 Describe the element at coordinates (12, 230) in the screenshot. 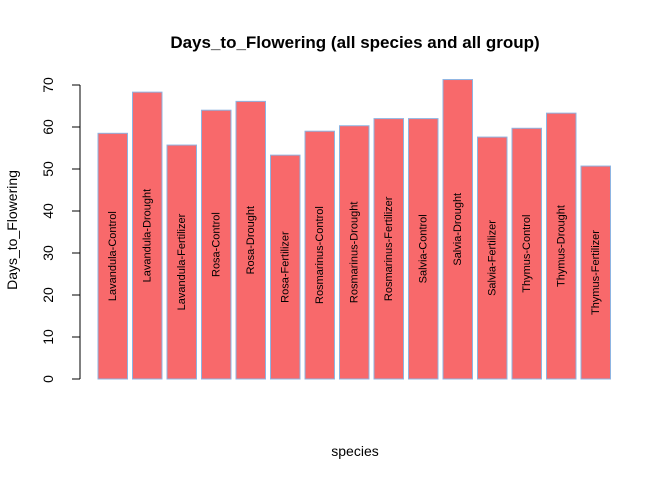

I see `y-axis-label: Days_to_Flowering` at that location.